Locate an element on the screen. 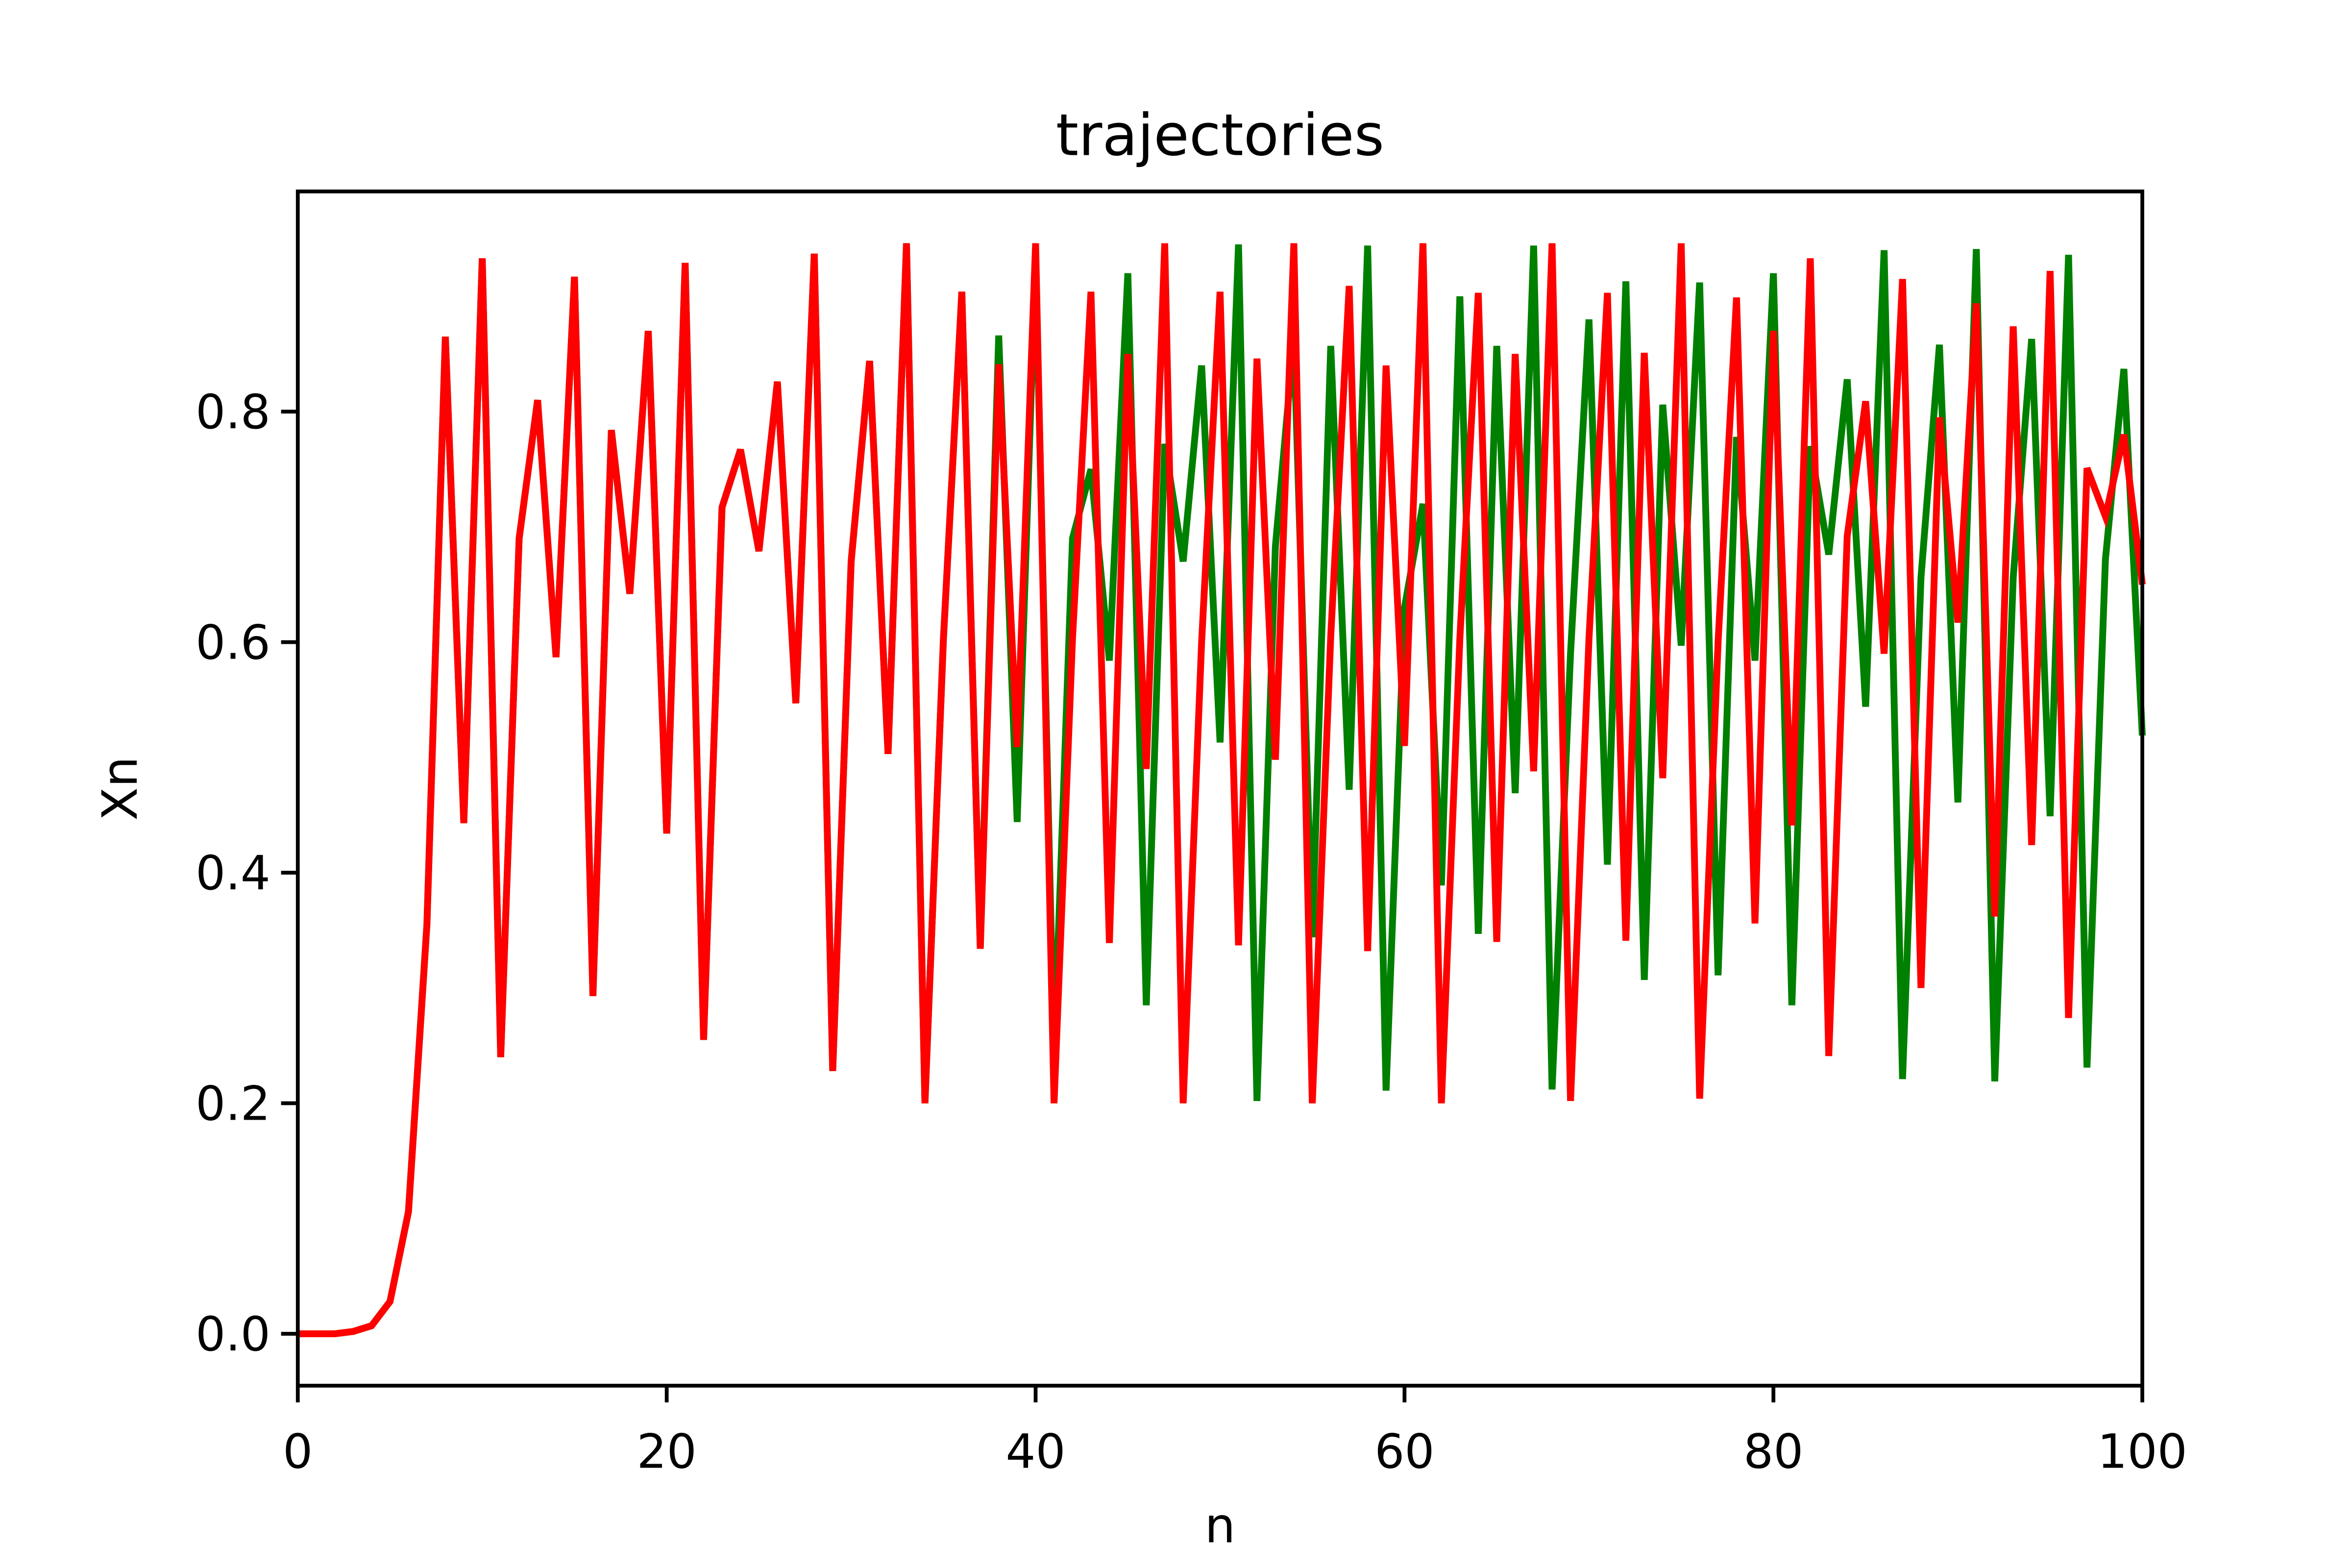 The height and width of the screenshot is (1568, 2352). x-axis-label: n is located at coordinates (1220, 1525).